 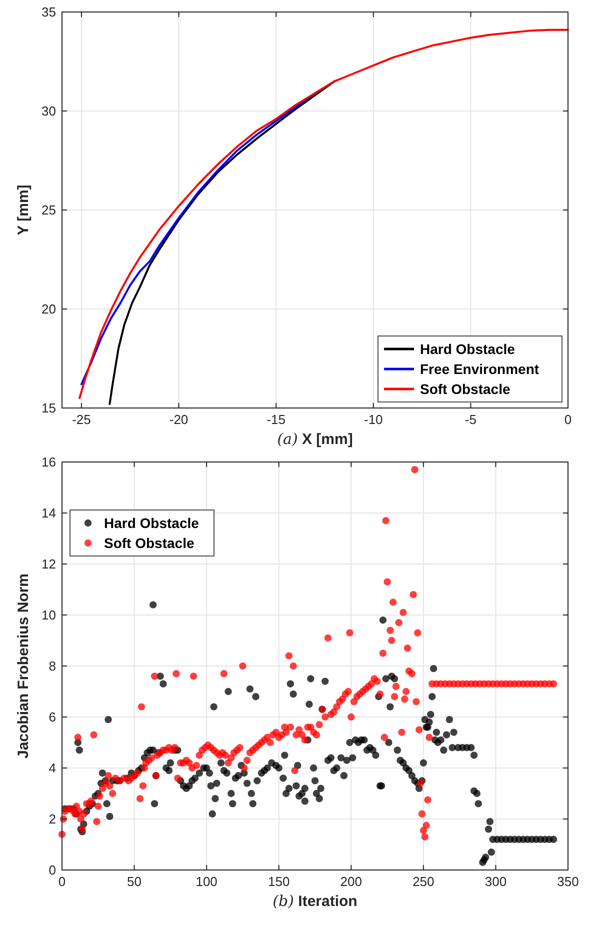 What do you see at coordinates (52, 717) in the screenshot?
I see `y-tick-label: 6` at bounding box center [52, 717].